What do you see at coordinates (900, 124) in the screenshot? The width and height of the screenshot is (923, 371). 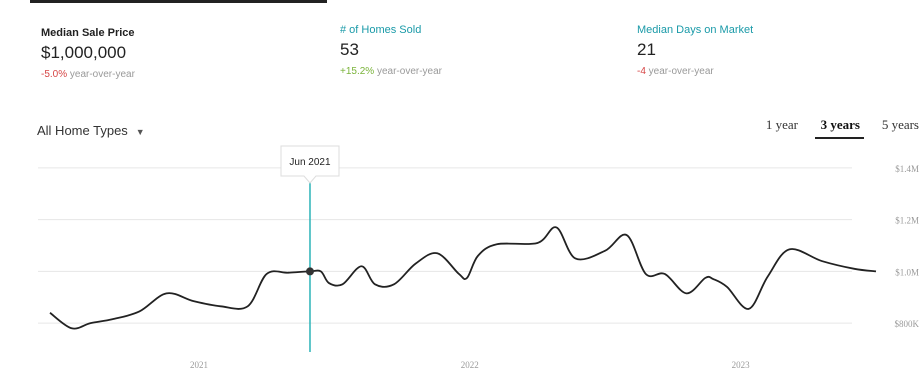 I see `range-5-years: 5 years` at bounding box center [900, 124].